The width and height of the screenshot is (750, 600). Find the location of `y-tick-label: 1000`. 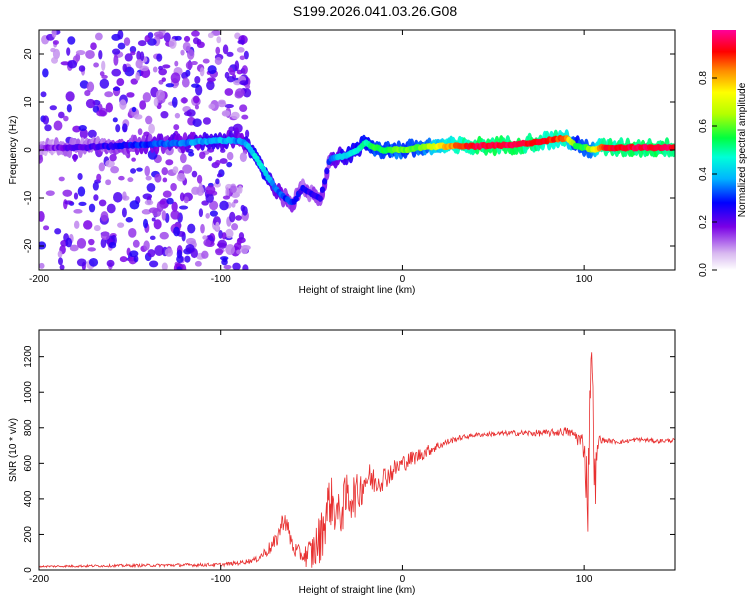

y-tick-label: 1000 is located at coordinates (28, 392).